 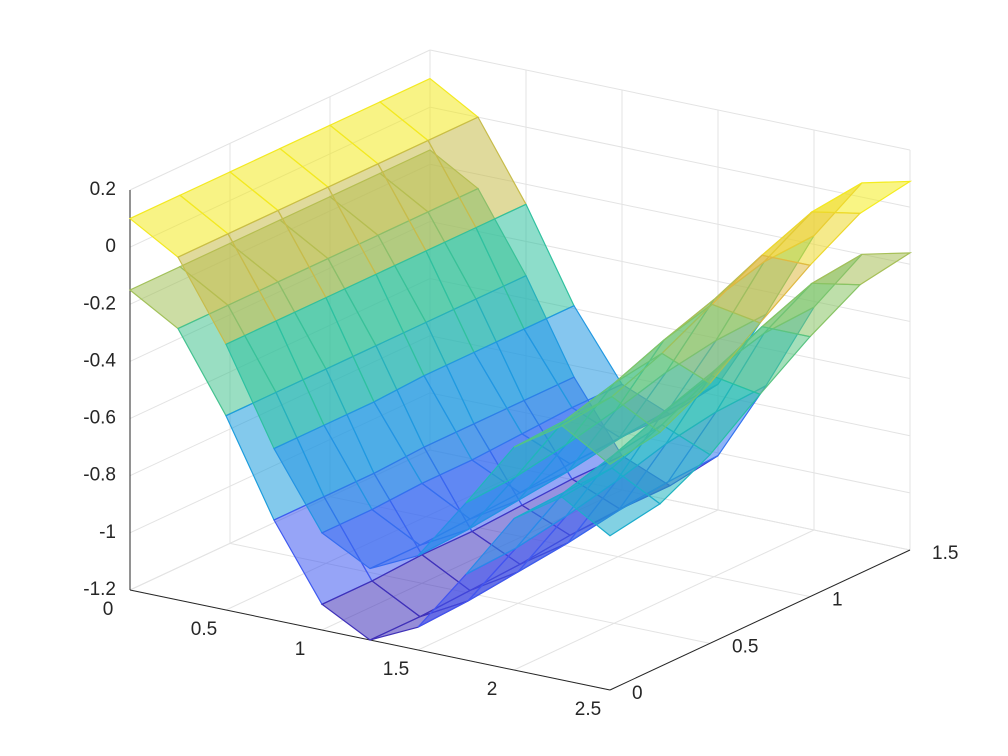 I want to click on x-tick-label: 2, so click(x=492, y=689).